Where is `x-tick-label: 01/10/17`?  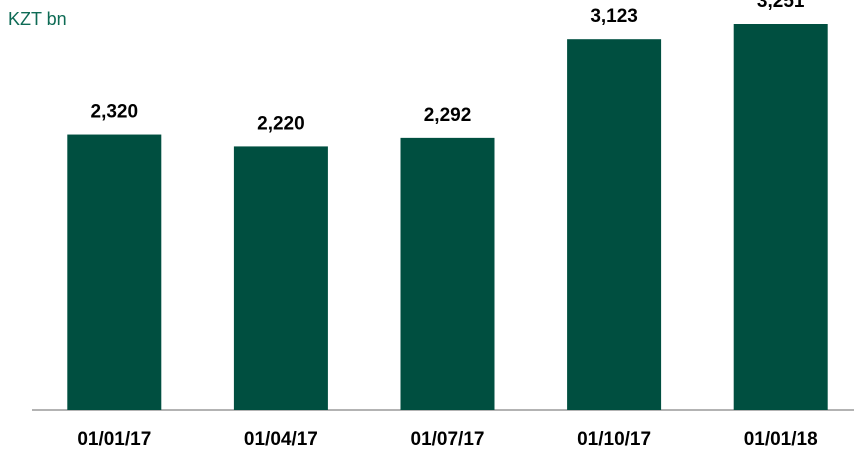
x-tick-label: 01/10/17 is located at coordinates (614, 439).